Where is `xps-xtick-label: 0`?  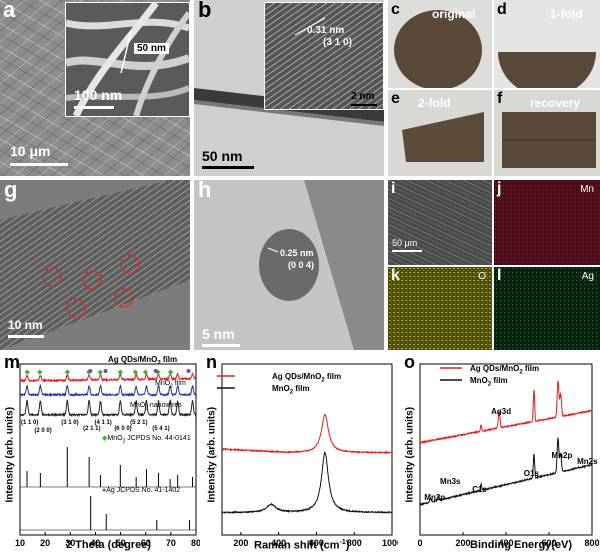 xps-xtick-label: 0 is located at coordinates (419, 543).